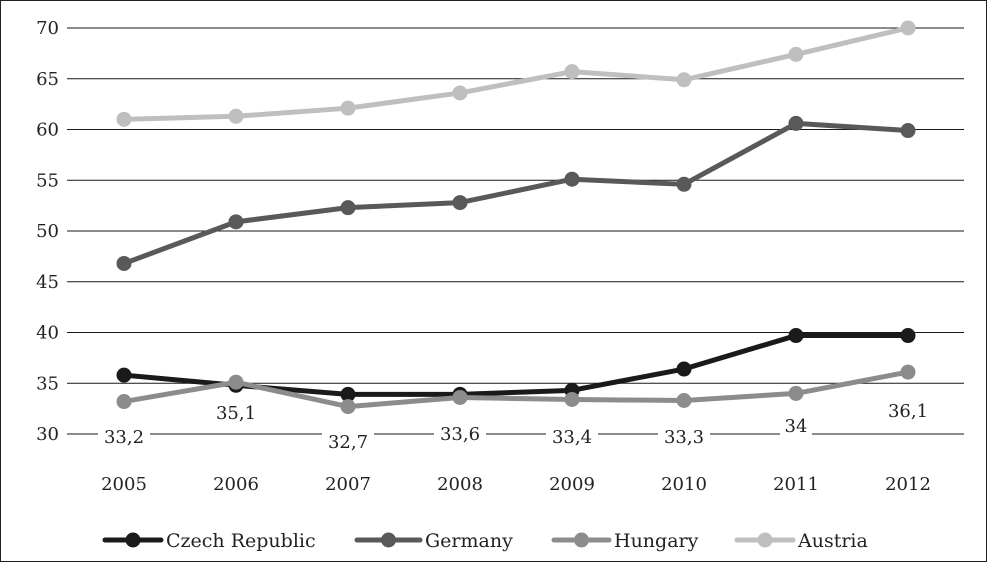  I want to click on data-label-bg-2007, so click(348, 442).